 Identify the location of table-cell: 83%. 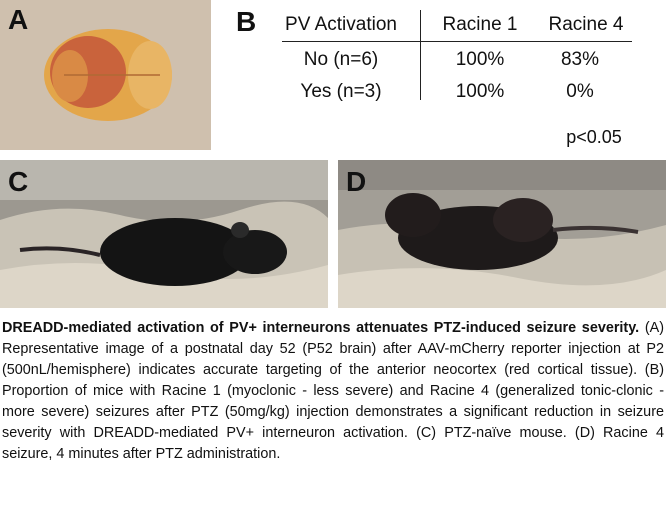
(580, 59).